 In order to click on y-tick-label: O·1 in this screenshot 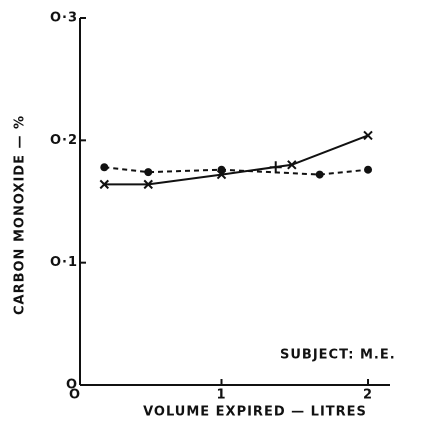, I will do `click(64, 262)`.